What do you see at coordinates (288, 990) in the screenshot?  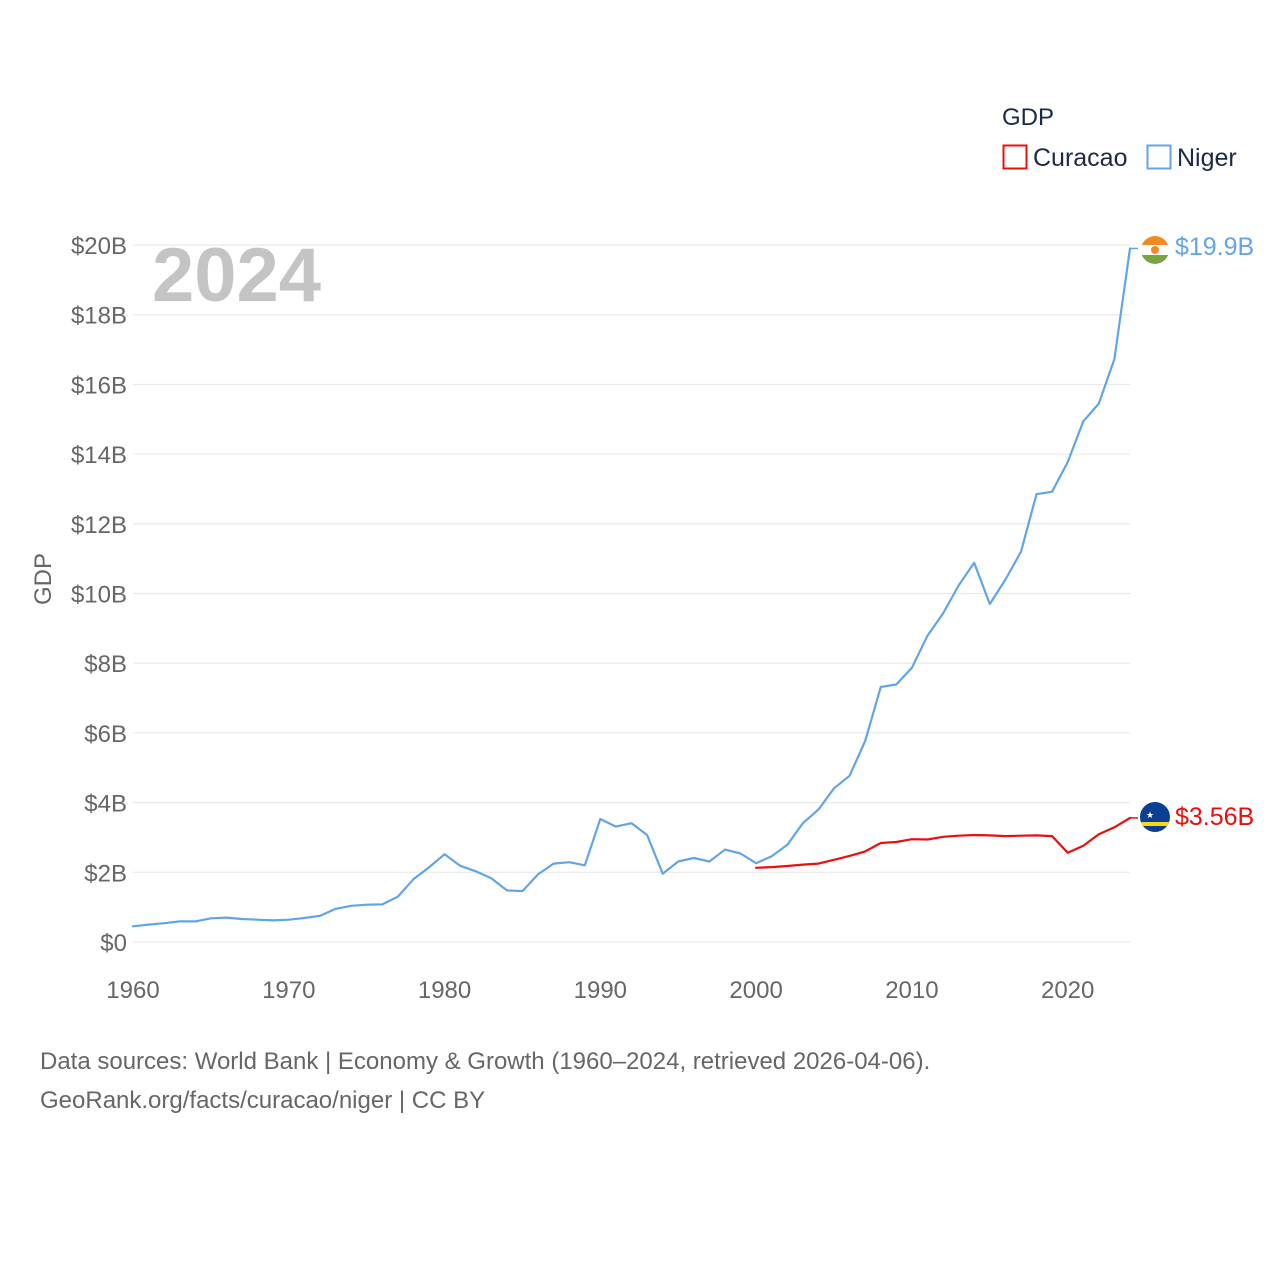 I see `x-tick-label: 1970` at bounding box center [288, 990].